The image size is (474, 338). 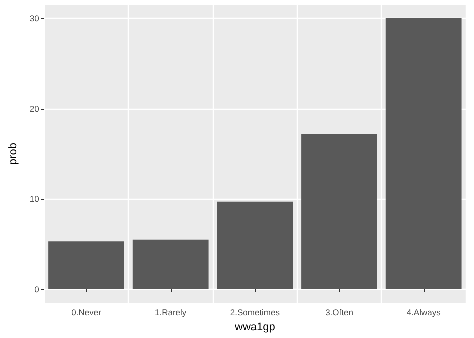 What do you see at coordinates (87, 313) in the screenshot?
I see `x-tick-label: 0.Never` at bounding box center [87, 313].